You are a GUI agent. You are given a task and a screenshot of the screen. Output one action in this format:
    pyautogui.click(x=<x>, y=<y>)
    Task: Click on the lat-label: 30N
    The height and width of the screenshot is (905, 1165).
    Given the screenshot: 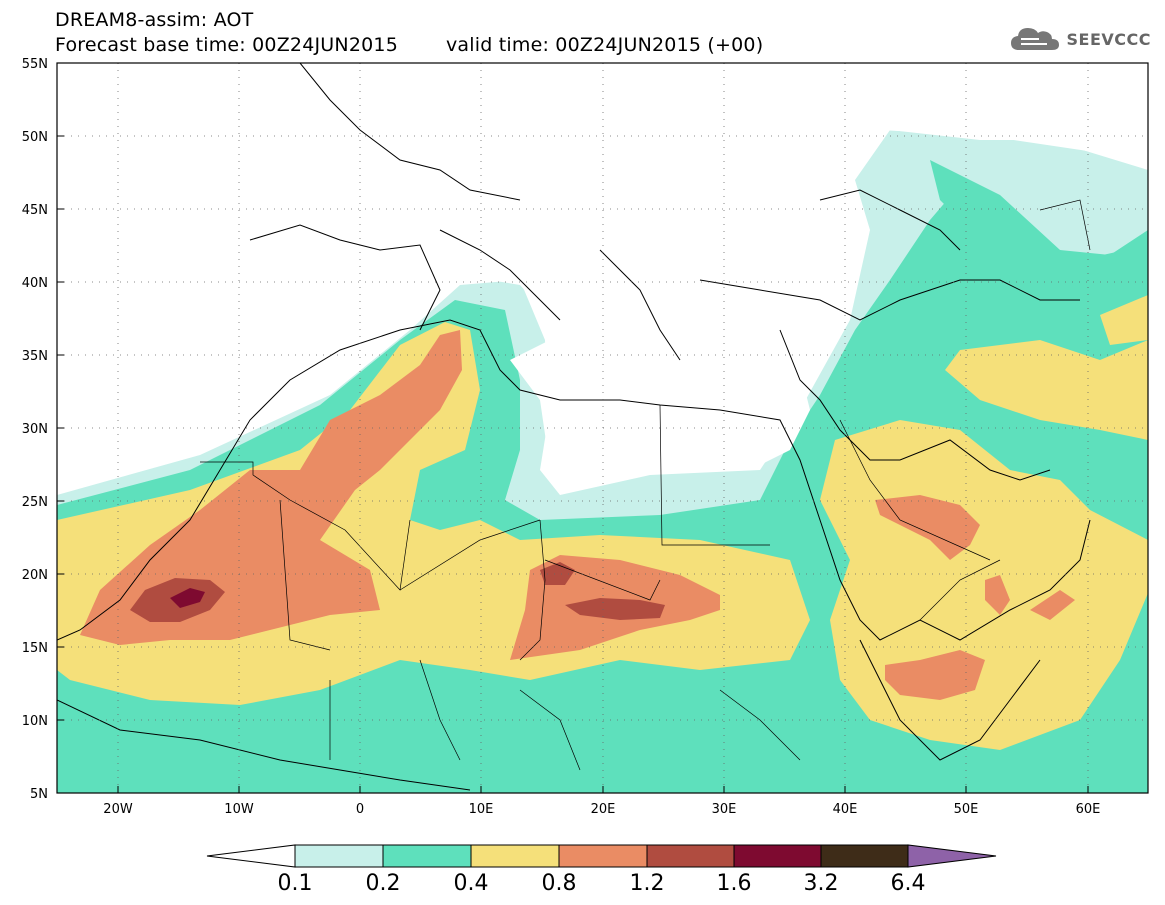 What is the action you would take?
    pyautogui.click(x=35, y=429)
    